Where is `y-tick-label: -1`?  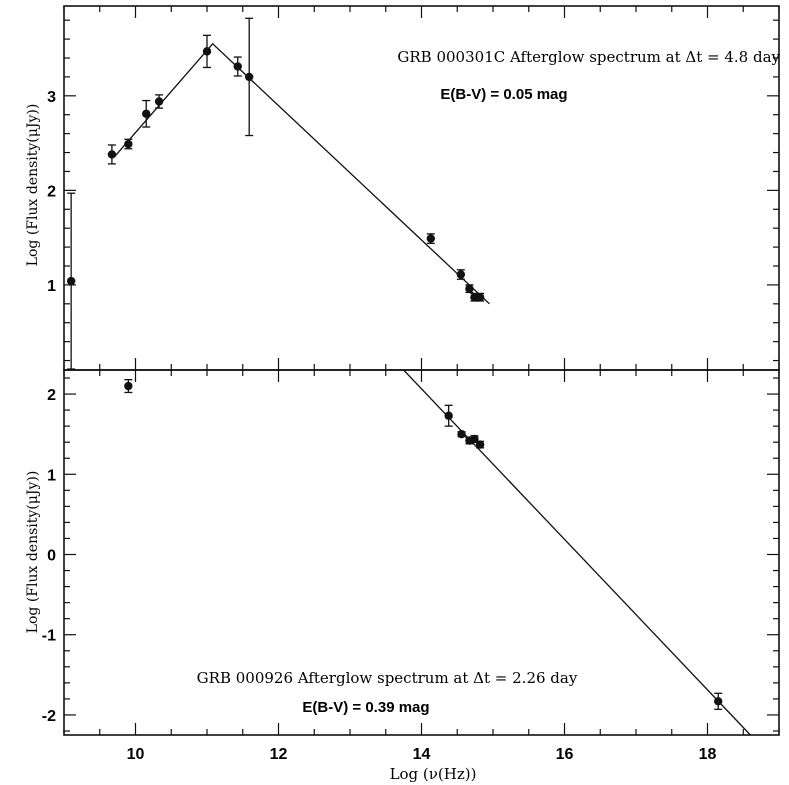
y-tick-label: -1 is located at coordinates (49, 636).